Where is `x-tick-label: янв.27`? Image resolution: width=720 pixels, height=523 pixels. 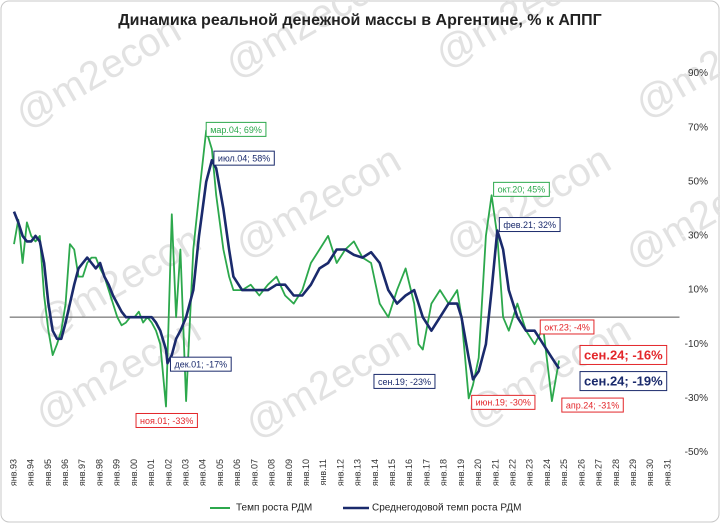
x-tick-label: янв.27 is located at coordinates (599, 472).